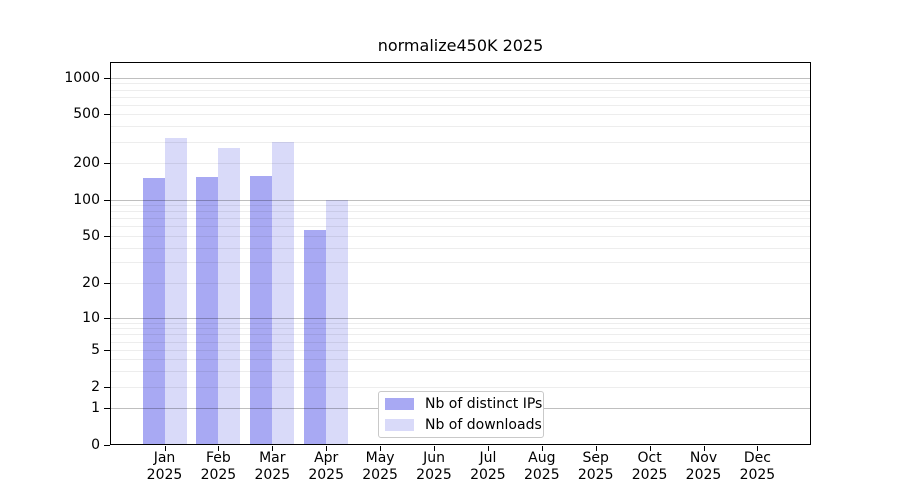  I want to click on month-line: Jan, so click(164, 458).